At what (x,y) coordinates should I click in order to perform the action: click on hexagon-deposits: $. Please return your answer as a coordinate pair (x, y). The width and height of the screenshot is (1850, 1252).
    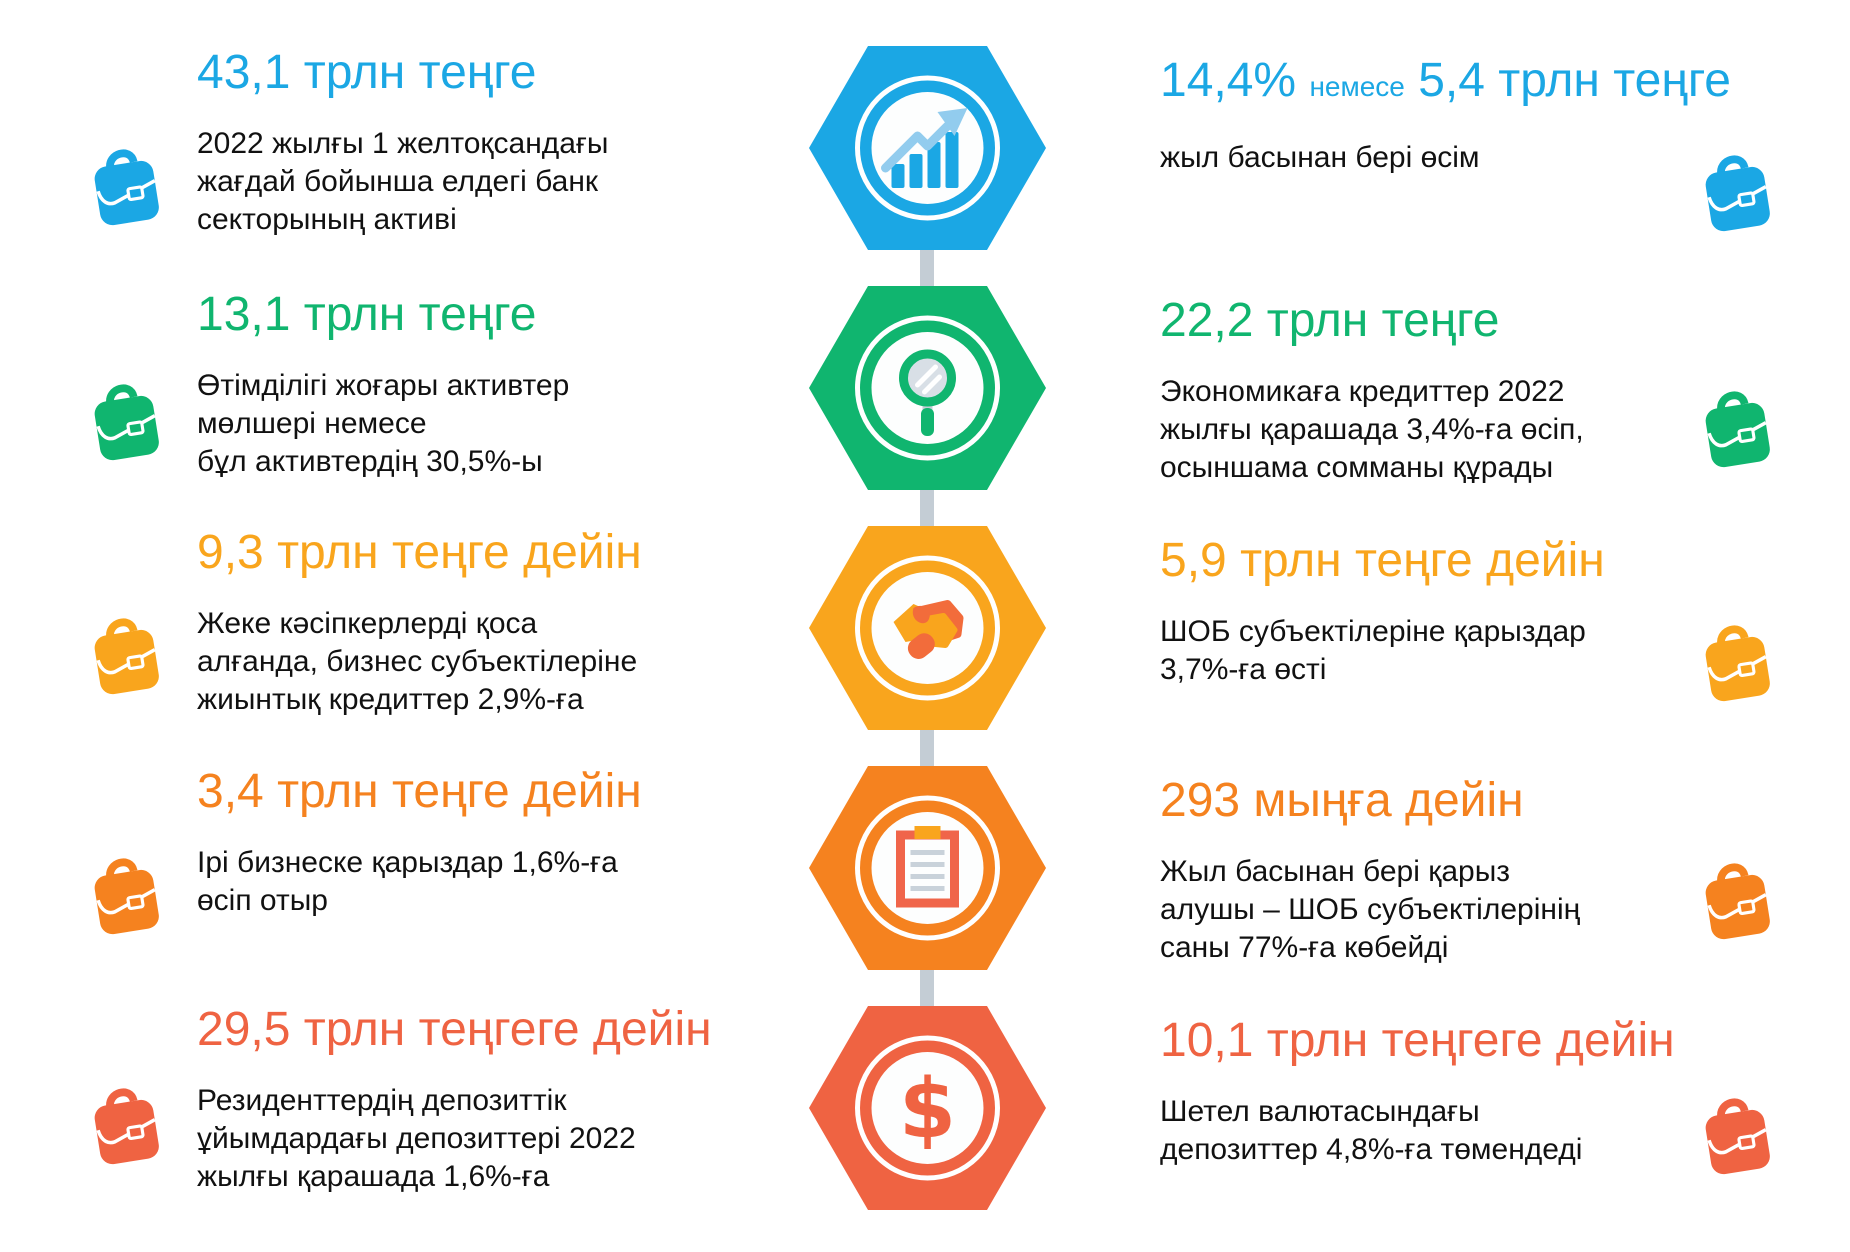
    Looking at the image, I should click on (927, 1108).